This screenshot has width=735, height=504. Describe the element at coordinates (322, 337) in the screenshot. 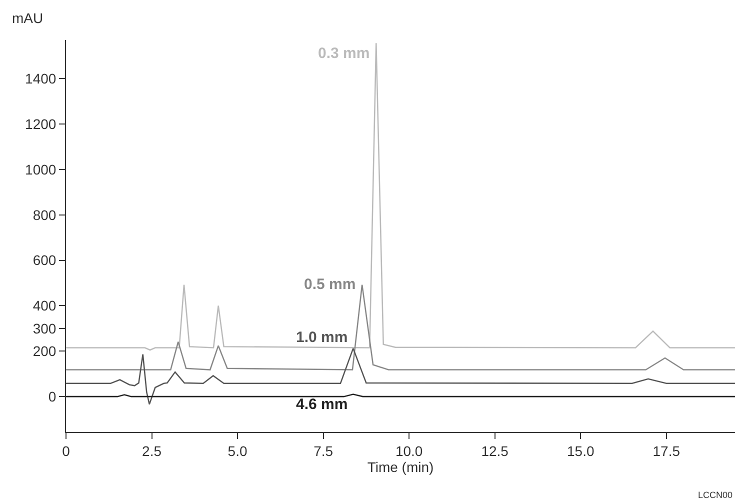

I see `series-label: 1.0 mm` at that location.